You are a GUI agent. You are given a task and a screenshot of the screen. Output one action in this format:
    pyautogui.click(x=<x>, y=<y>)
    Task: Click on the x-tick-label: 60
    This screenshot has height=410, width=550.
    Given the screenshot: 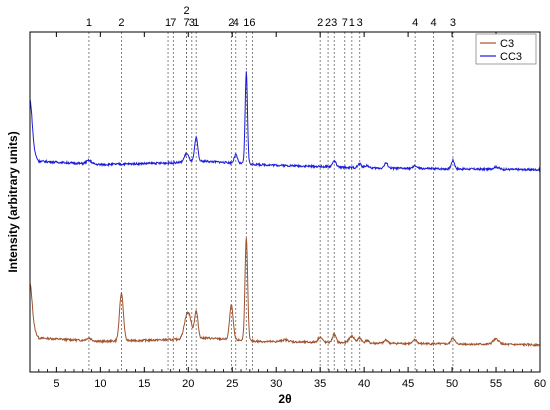 What is the action you would take?
    pyautogui.click(x=540, y=384)
    